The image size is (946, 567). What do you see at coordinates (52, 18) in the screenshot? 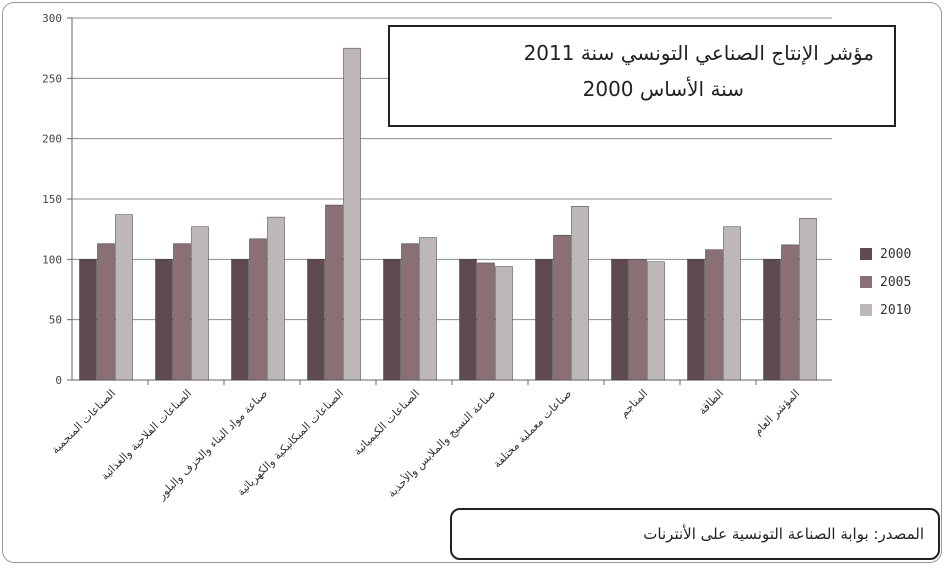
I see `y-tick-label: 300` at bounding box center [52, 18].